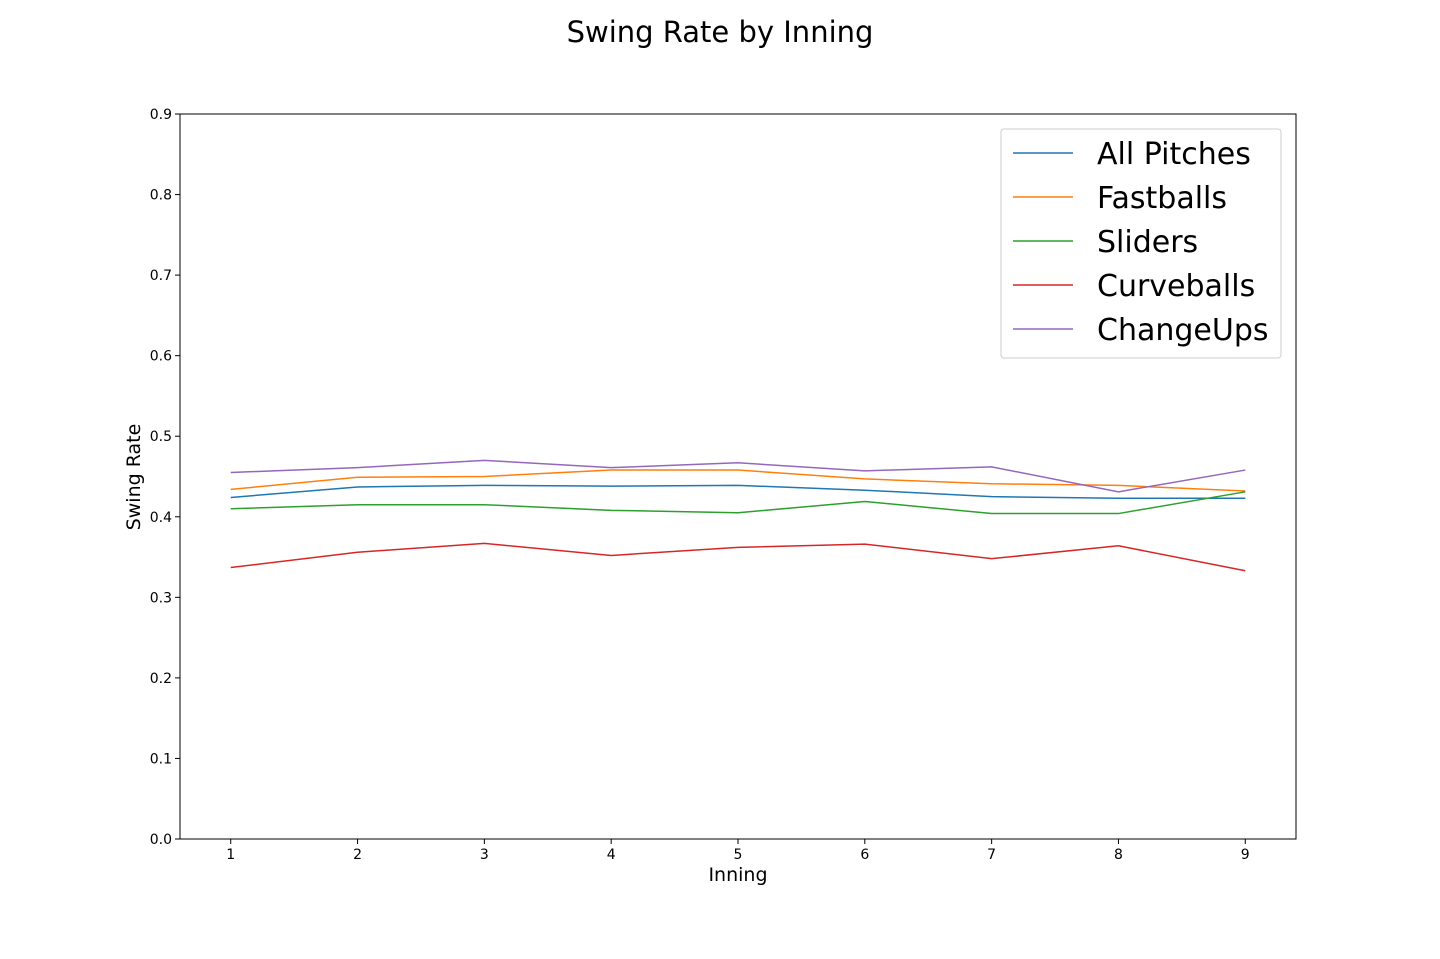 Image resolution: width=1440 pixels, height=959 pixels. I want to click on legend-label-all-pitches: All Pitches, so click(1174, 154).